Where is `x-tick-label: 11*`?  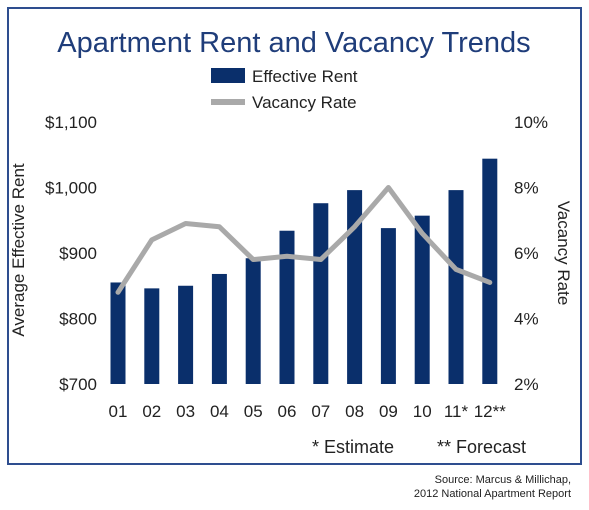 x-tick-label: 11* is located at coordinates (456, 411).